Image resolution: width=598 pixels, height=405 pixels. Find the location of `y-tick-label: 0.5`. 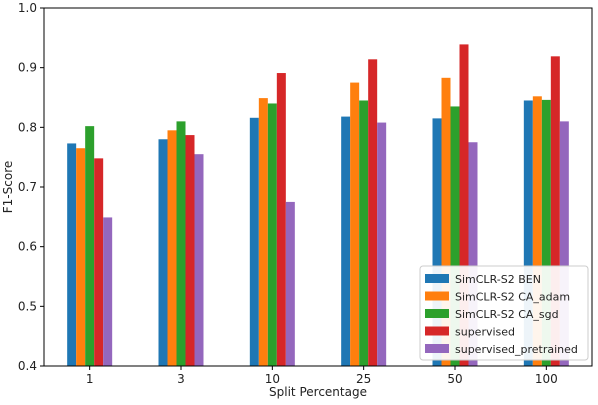

y-tick-label: 0.5 is located at coordinates (27, 306).